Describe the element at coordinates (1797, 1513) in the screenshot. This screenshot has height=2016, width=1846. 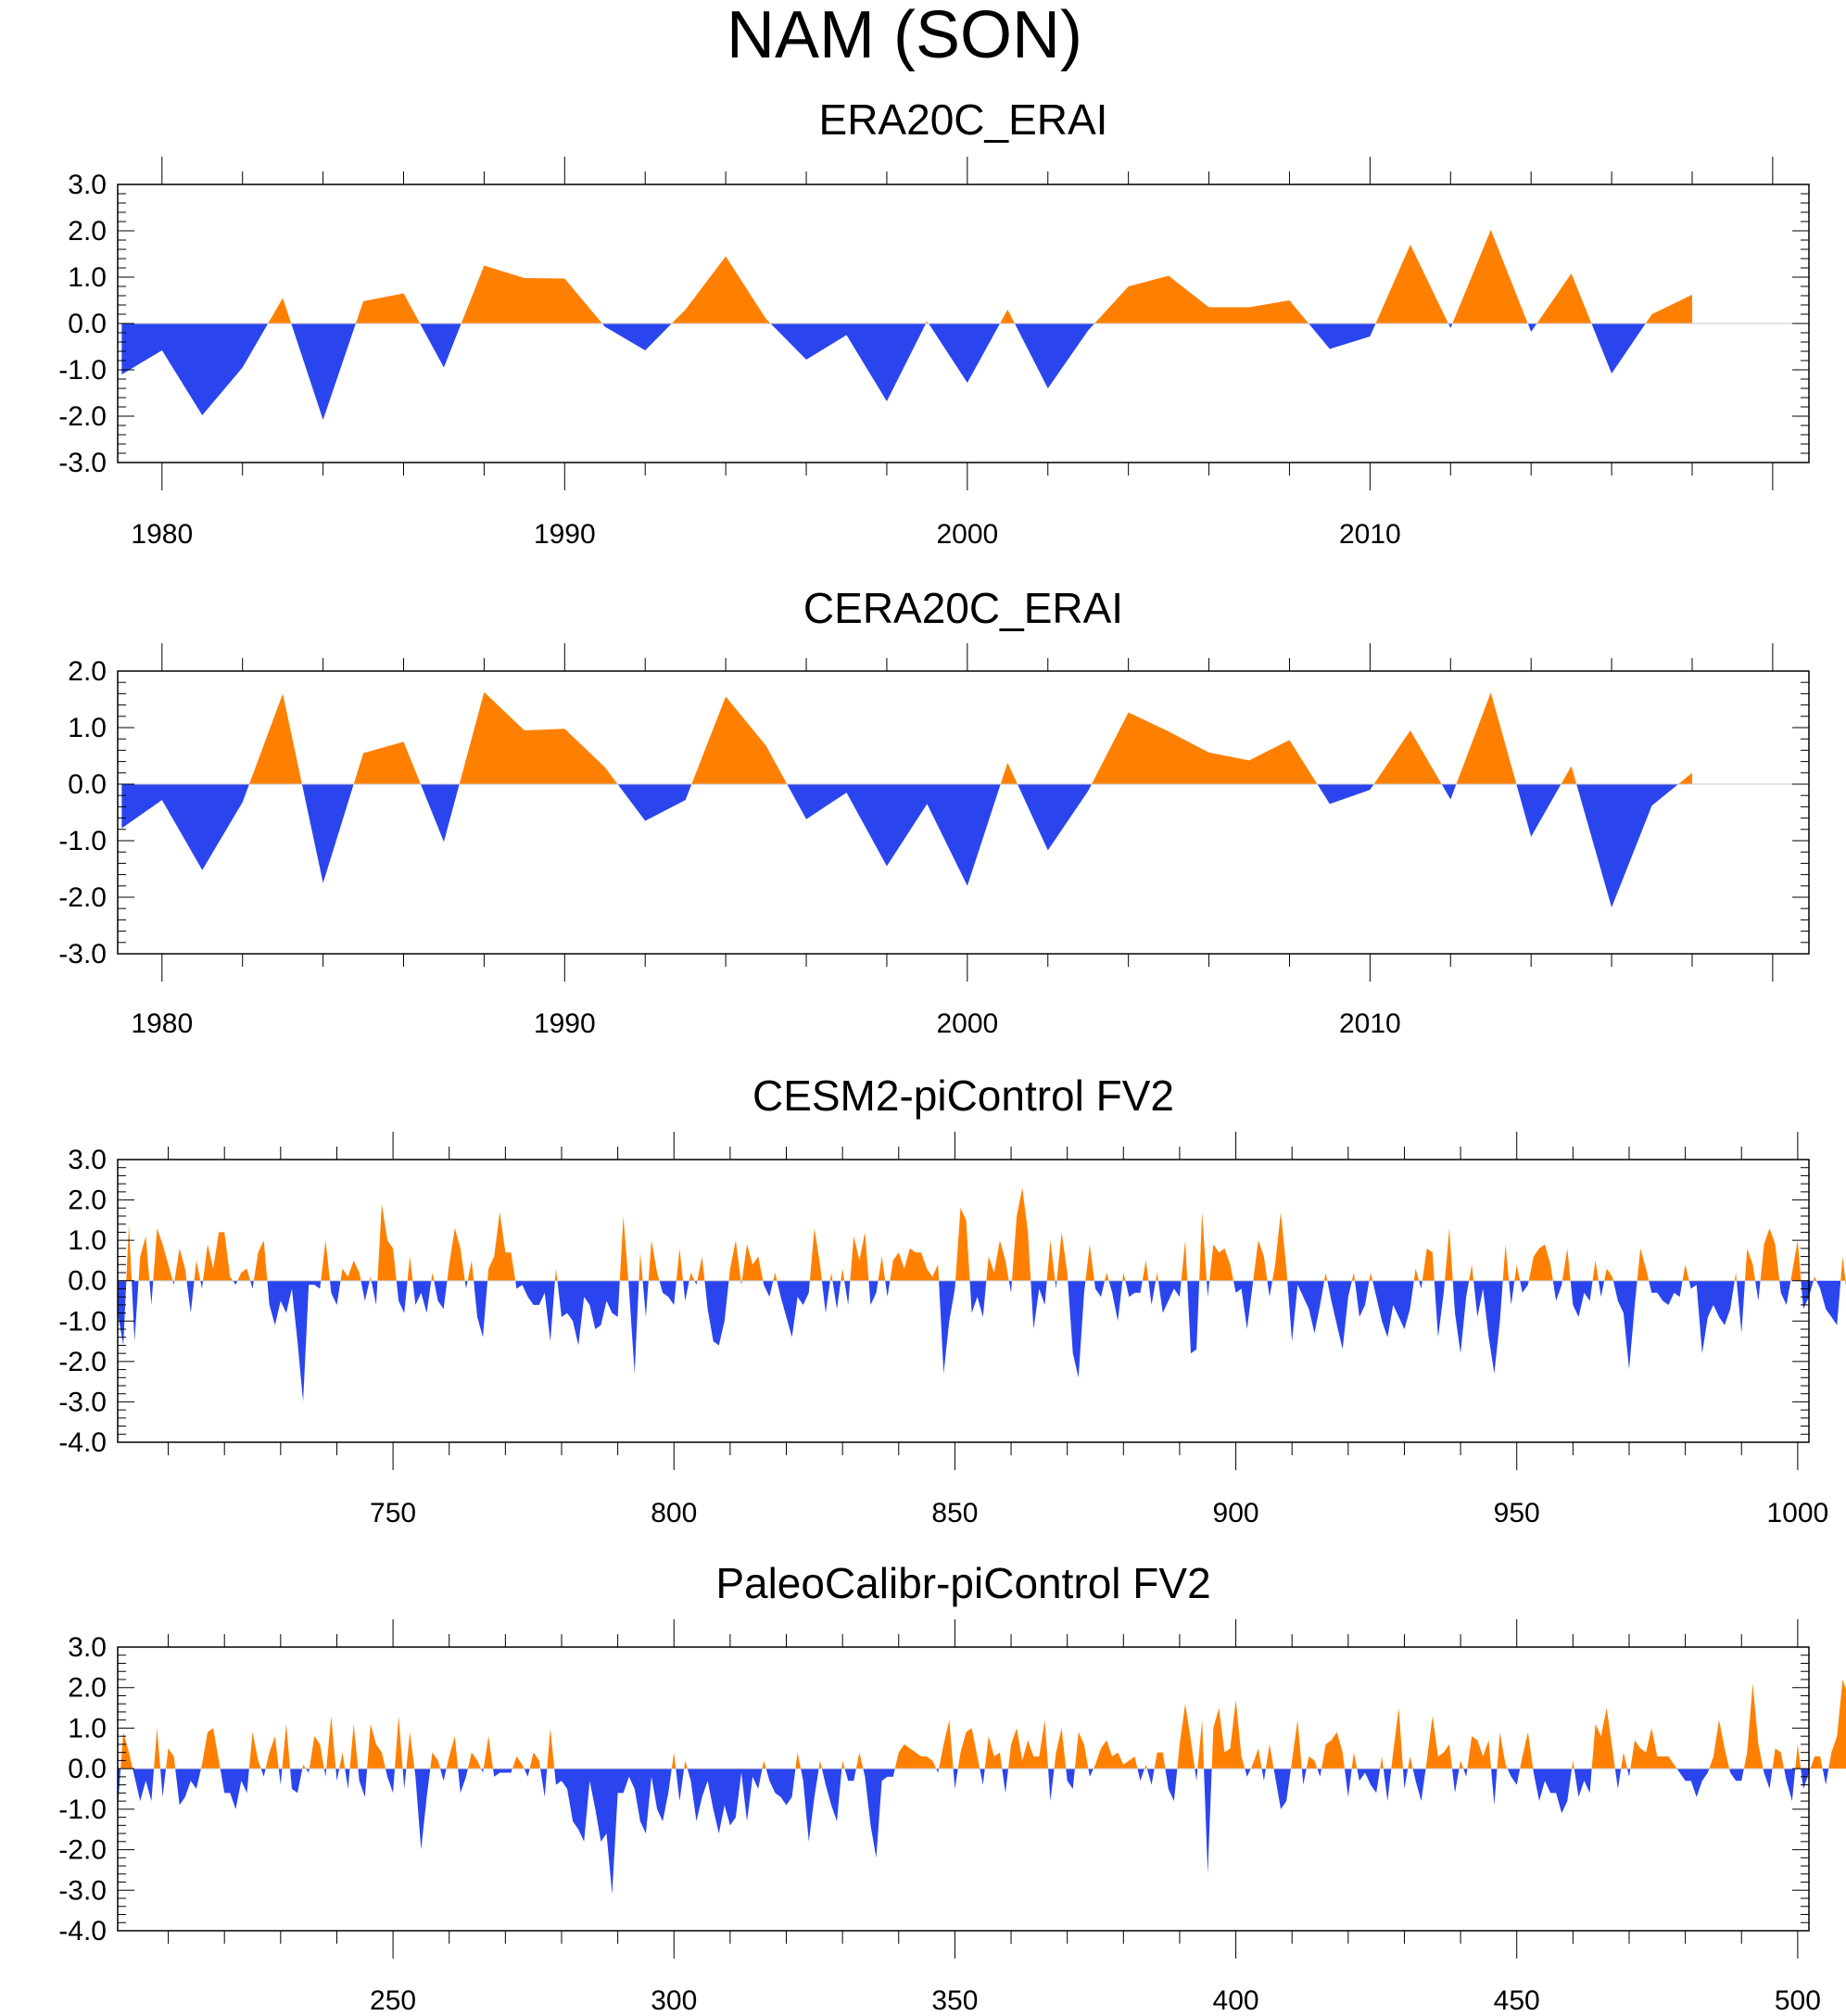
I see `x-tick-label: 1000` at that location.